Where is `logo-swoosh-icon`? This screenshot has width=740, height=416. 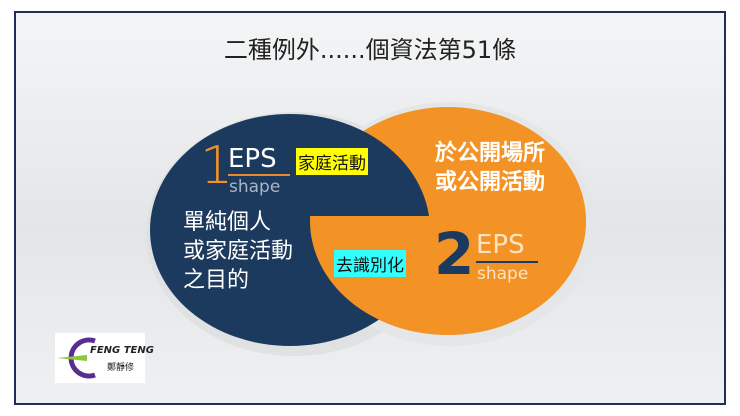 logo-swoosh-icon is located at coordinates (76, 358).